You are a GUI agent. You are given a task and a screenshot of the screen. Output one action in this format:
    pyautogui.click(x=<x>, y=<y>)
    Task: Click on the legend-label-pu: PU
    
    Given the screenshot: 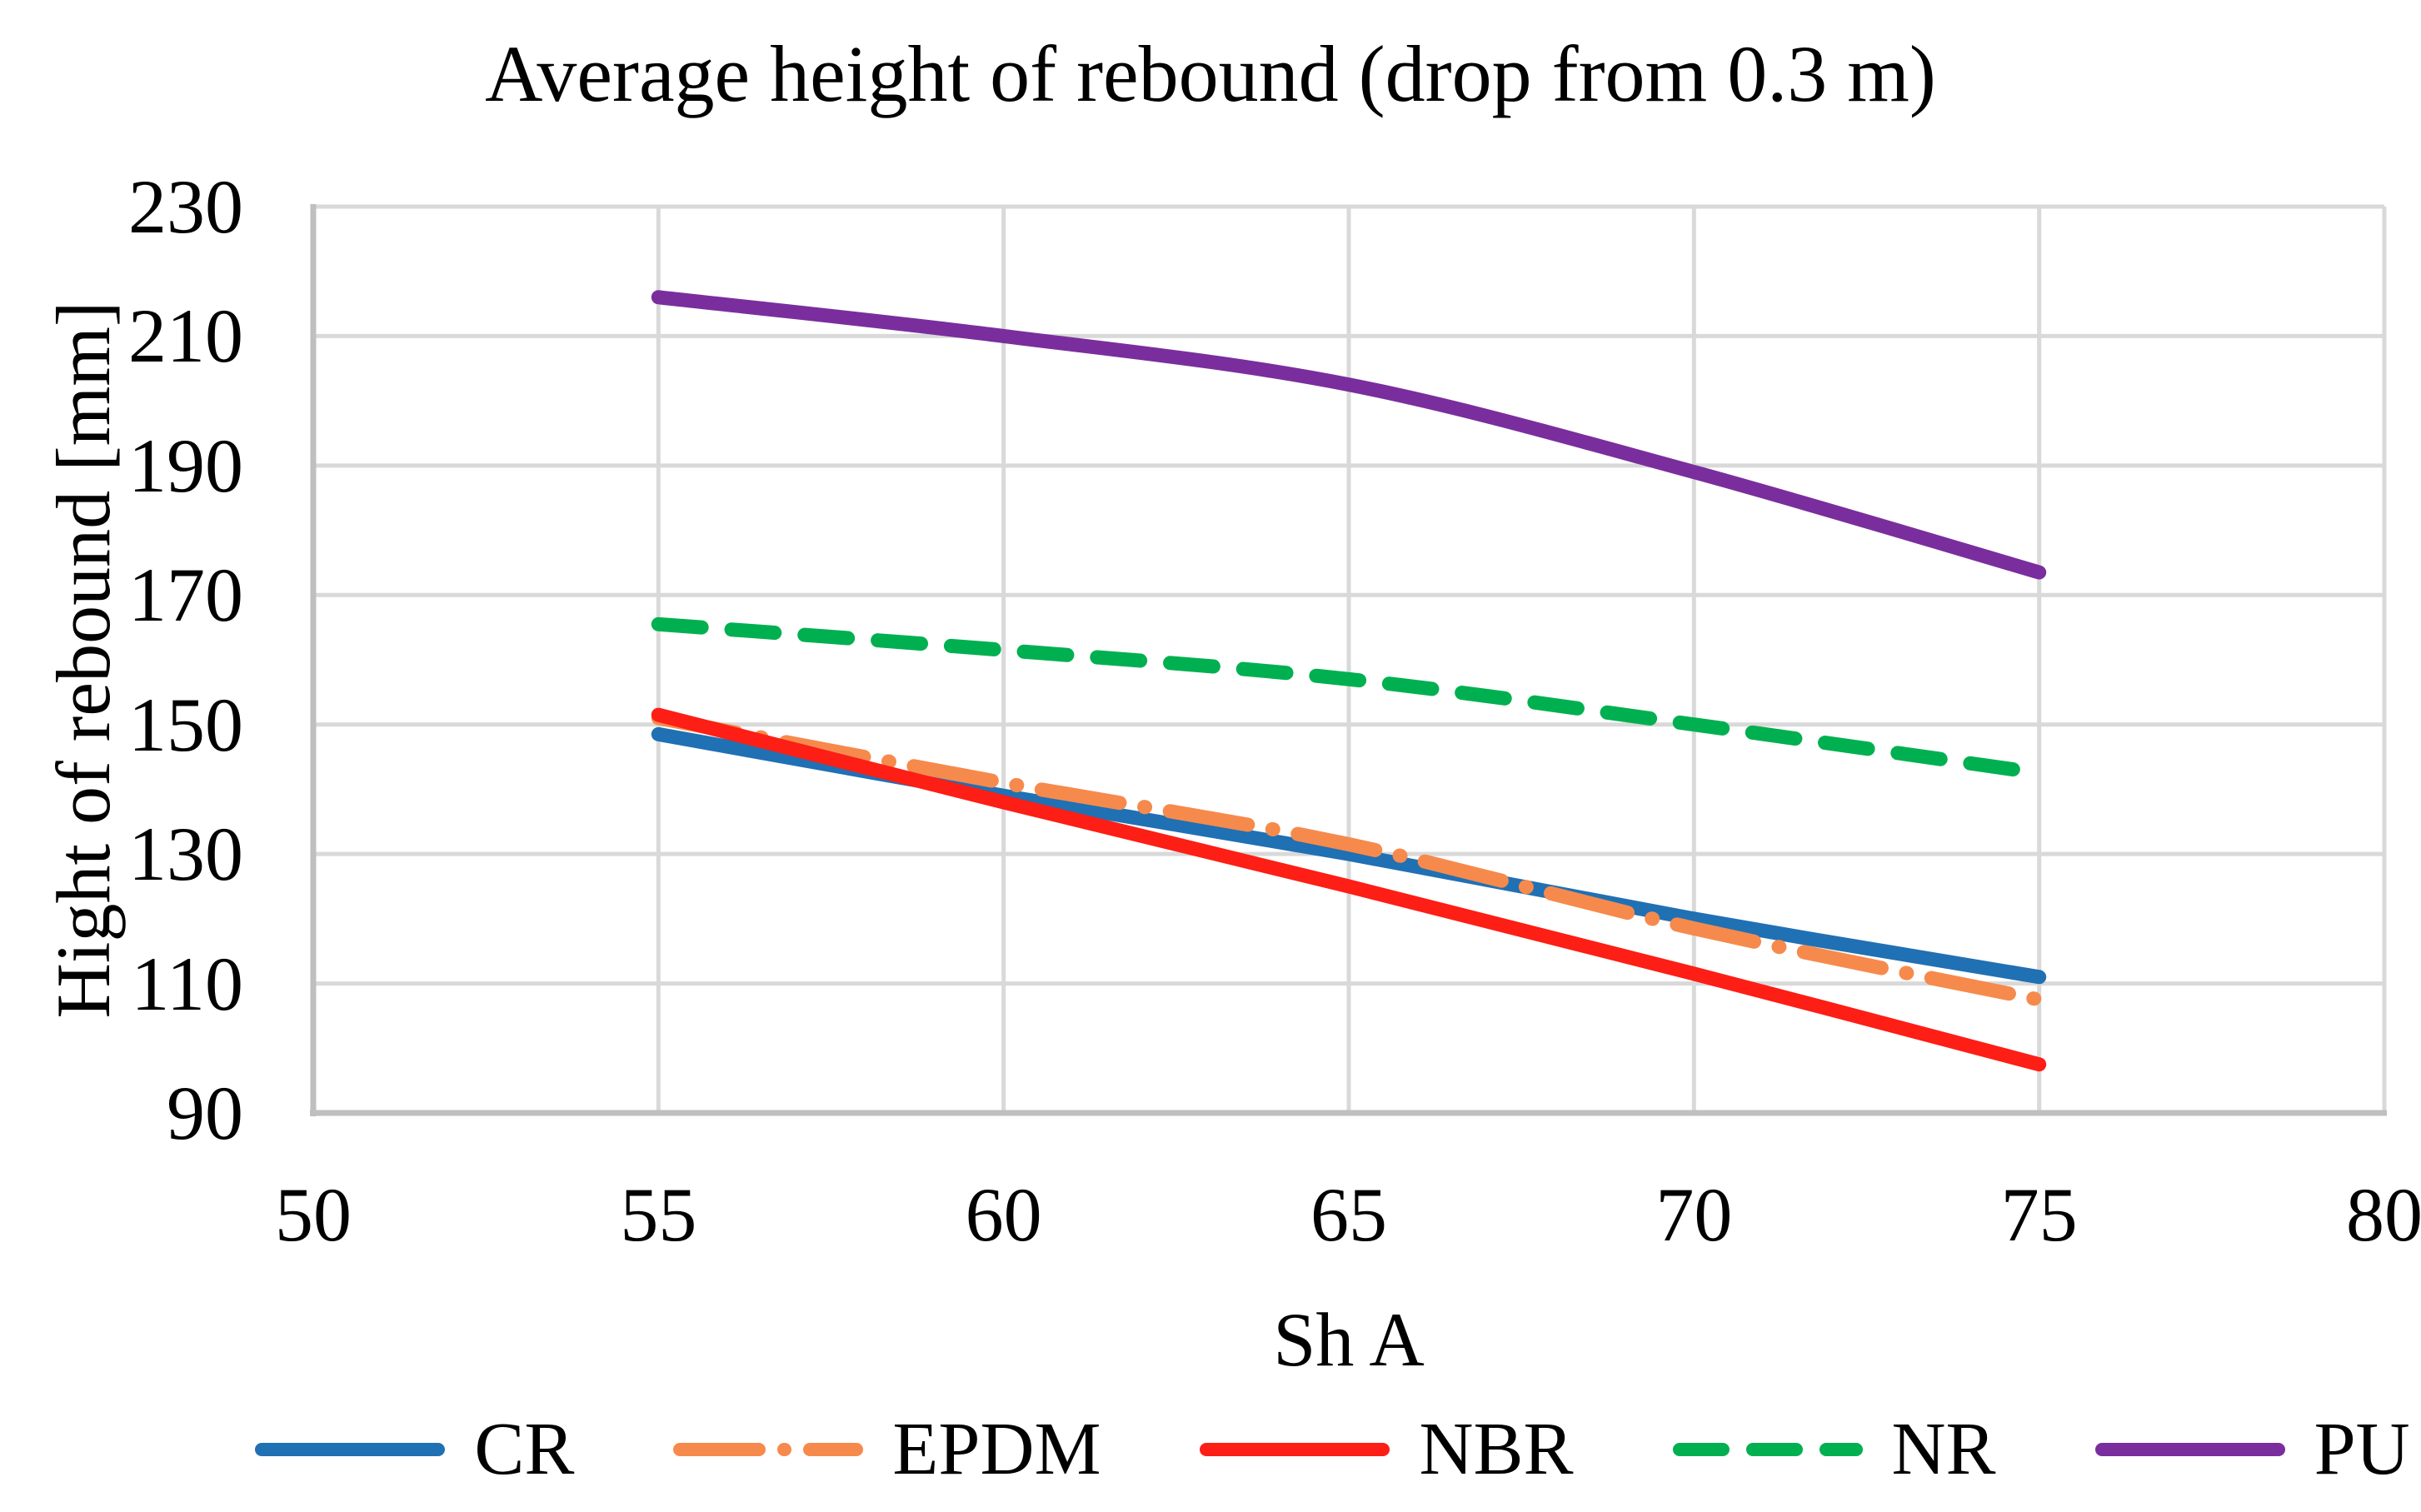 What is the action you would take?
    pyautogui.click(x=2362, y=1449)
    